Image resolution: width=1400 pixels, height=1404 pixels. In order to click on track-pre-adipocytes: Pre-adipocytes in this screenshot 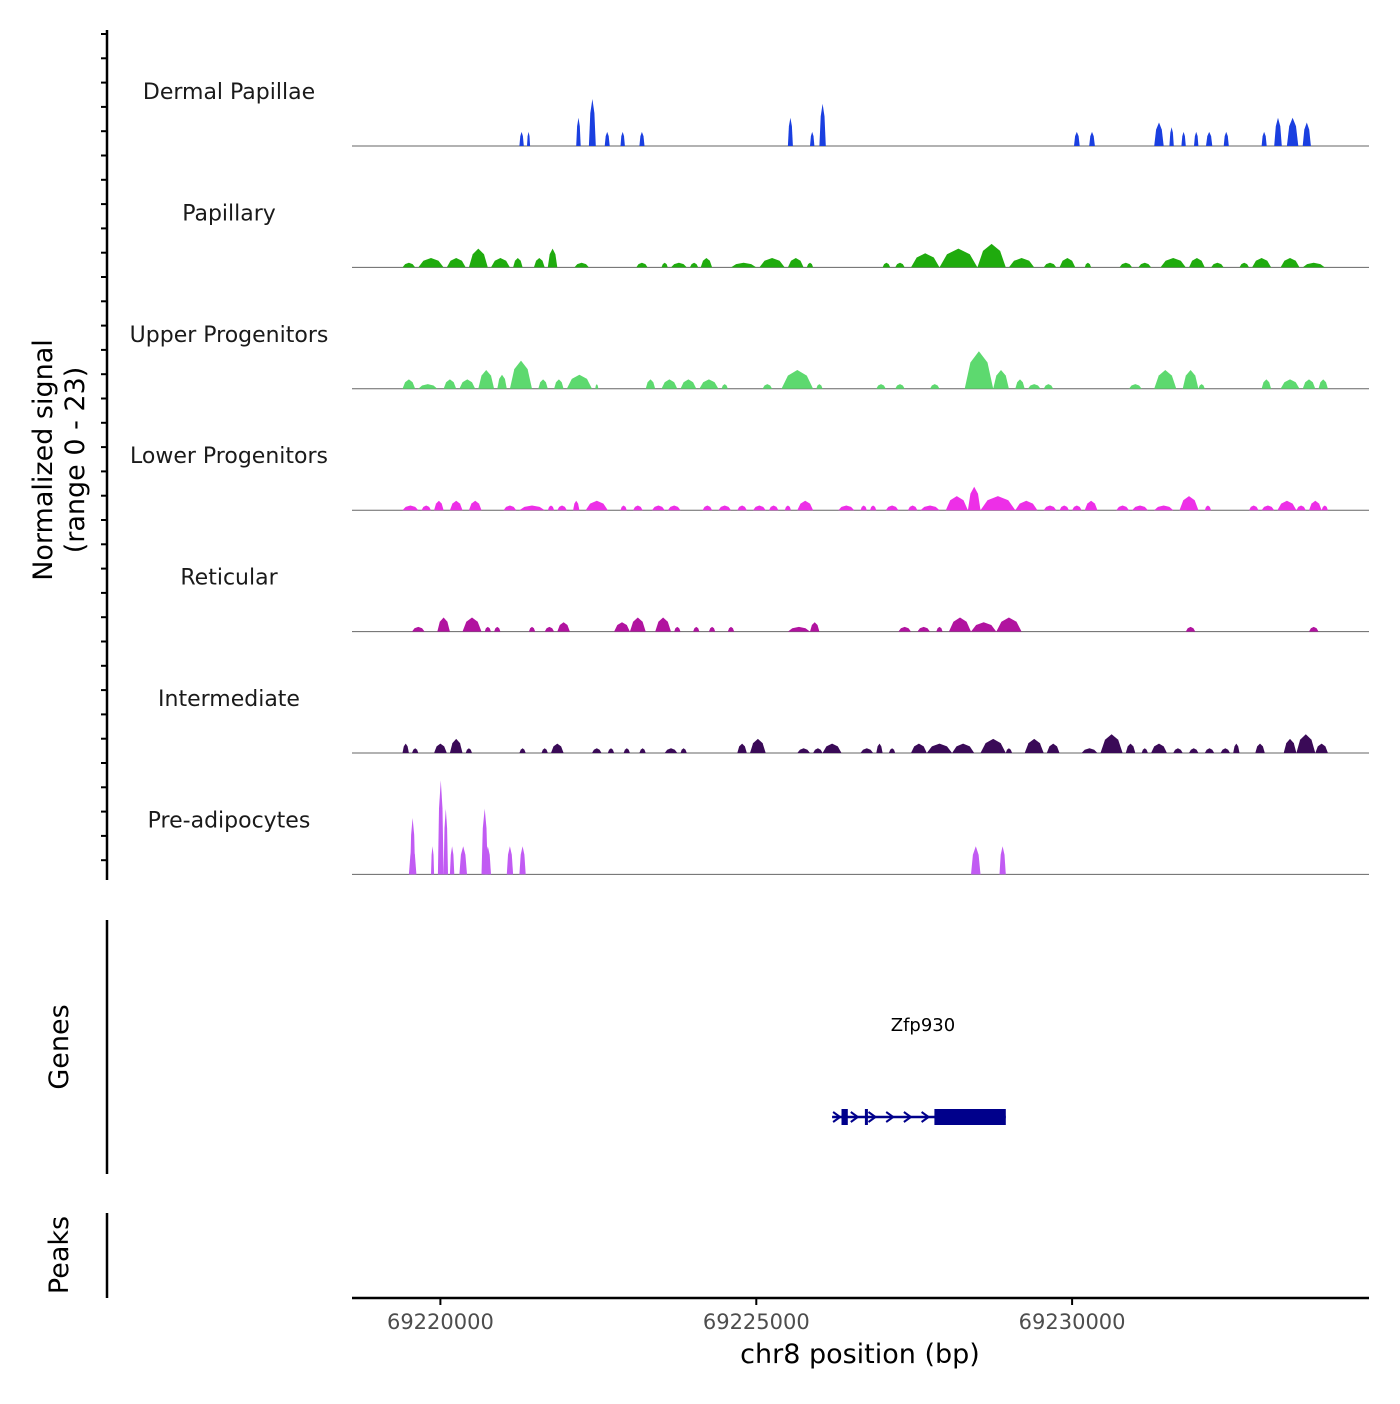, I will do `click(758, 827)`.